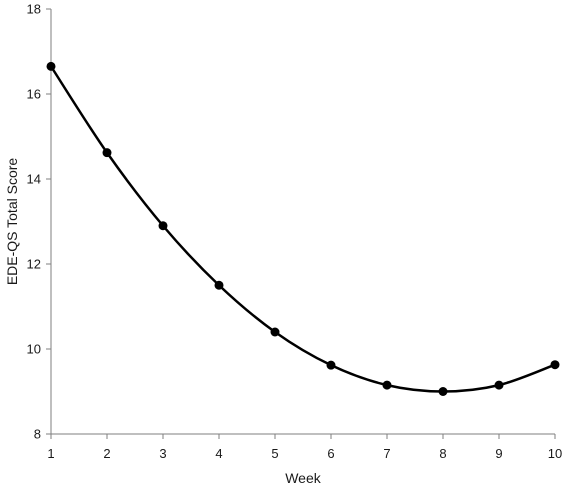 This screenshot has height=487, width=567. What do you see at coordinates (330, 453) in the screenshot?
I see `x-tick-label: 6` at bounding box center [330, 453].